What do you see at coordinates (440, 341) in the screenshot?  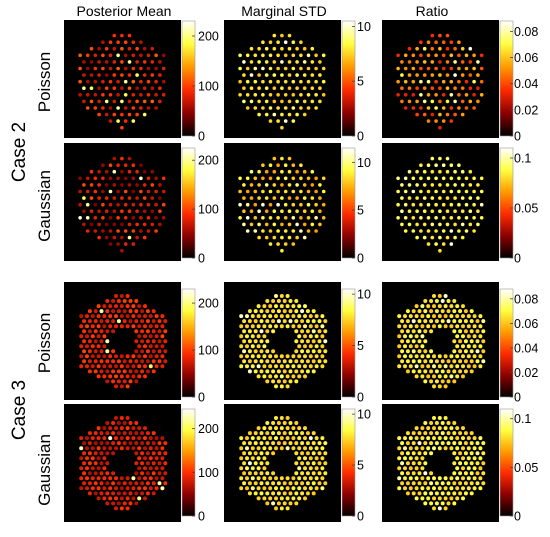 I see `heatmap-panel` at bounding box center [440, 341].